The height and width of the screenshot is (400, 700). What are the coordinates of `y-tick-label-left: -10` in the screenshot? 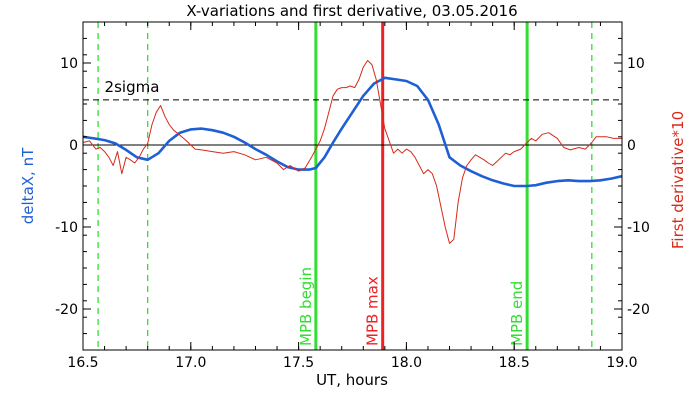 It's located at (66, 228).